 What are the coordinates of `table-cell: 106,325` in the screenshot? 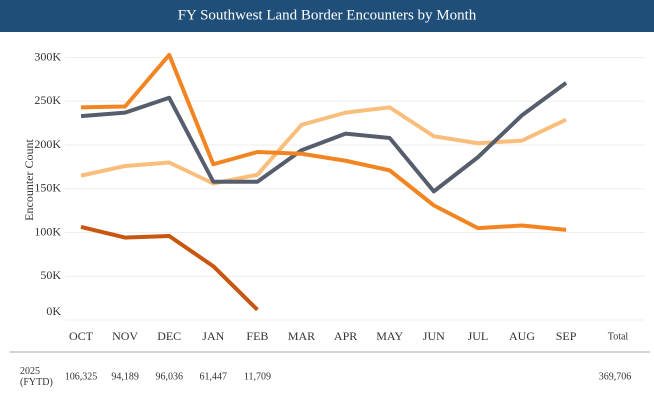 It's located at (81, 376).